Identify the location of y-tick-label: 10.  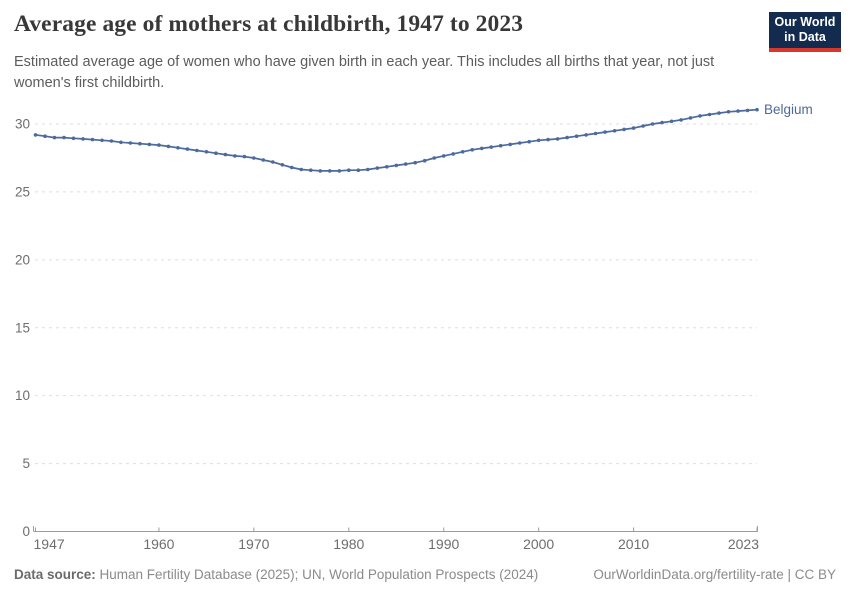
(22, 395).